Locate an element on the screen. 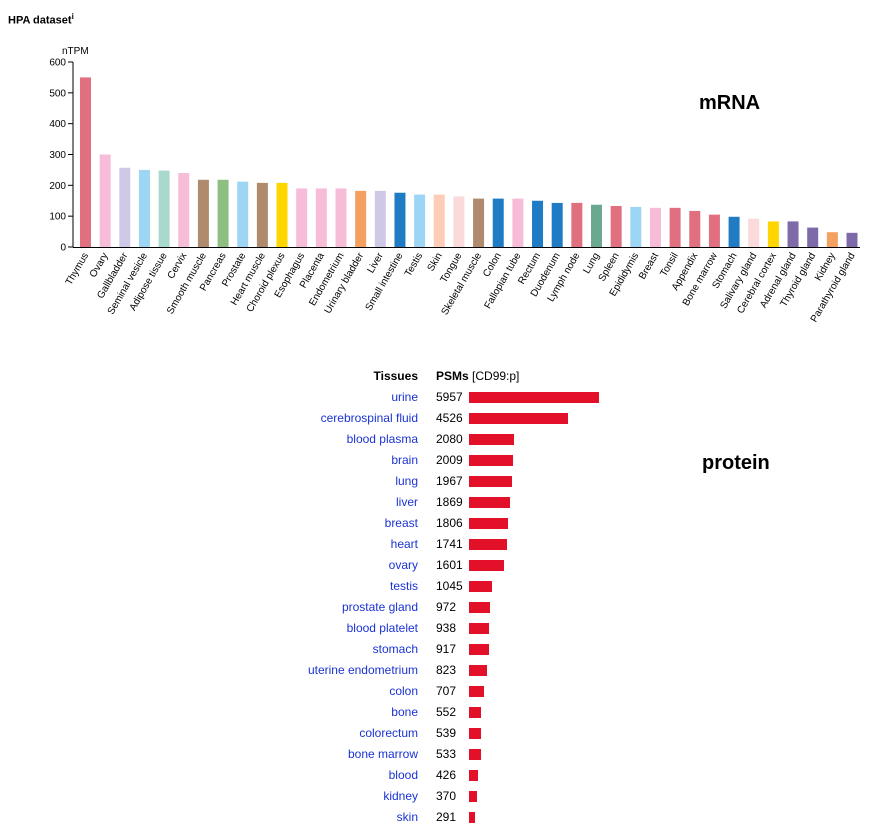  bar-smooth-muscle is located at coordinates (203, 213).